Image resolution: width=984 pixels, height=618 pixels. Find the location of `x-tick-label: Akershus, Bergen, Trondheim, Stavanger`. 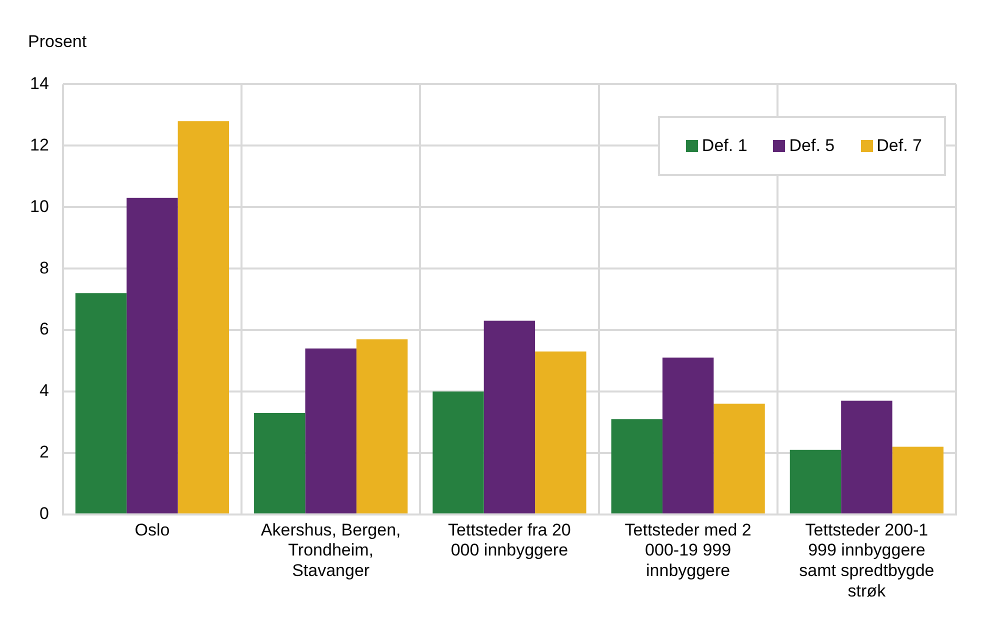

x-tick-label: Akershus, Bergen, Trondheim, Stavanger is located at coordinates (330, 550).